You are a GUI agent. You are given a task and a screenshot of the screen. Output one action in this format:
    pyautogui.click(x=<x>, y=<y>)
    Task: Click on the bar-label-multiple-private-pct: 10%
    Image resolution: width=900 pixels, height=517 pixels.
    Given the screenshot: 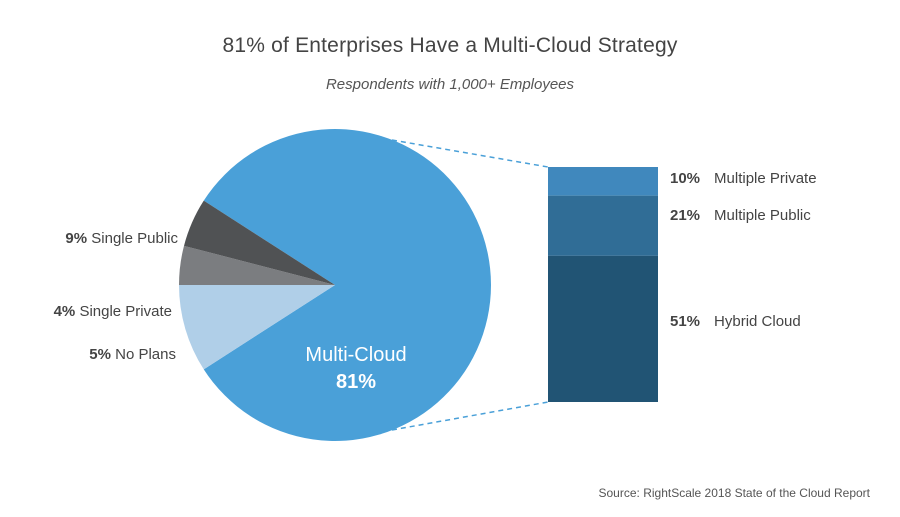 What is the action you would take?
    pyautogui.click(x=685, y=178)
    